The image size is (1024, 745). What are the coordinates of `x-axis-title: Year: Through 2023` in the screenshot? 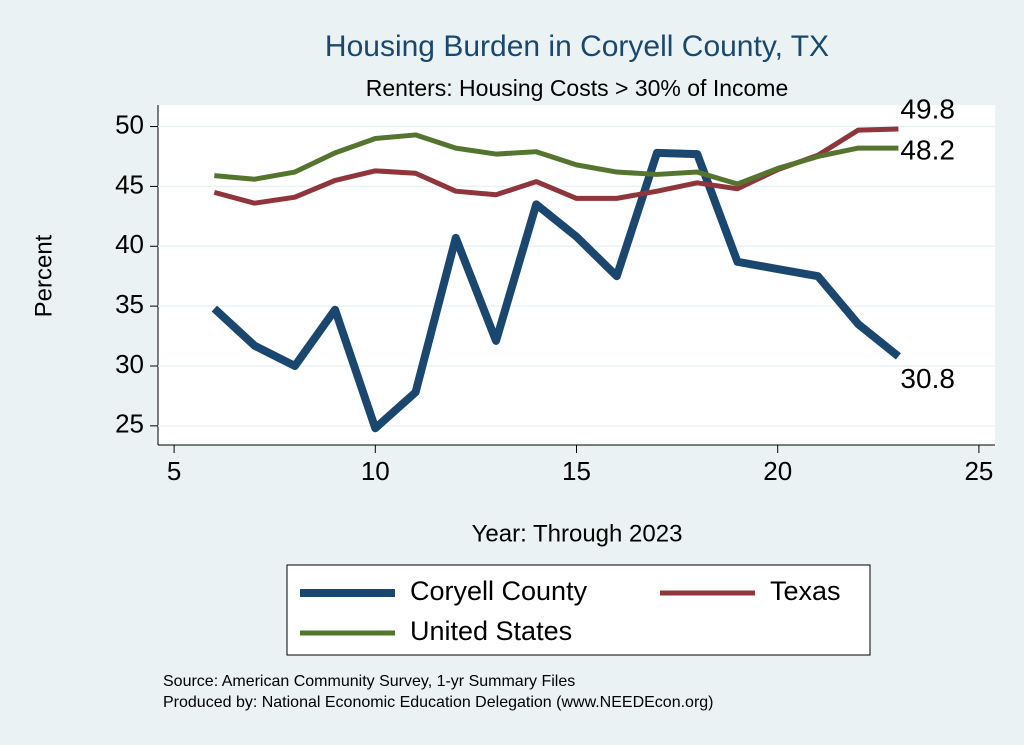 It's located at (577, 533).